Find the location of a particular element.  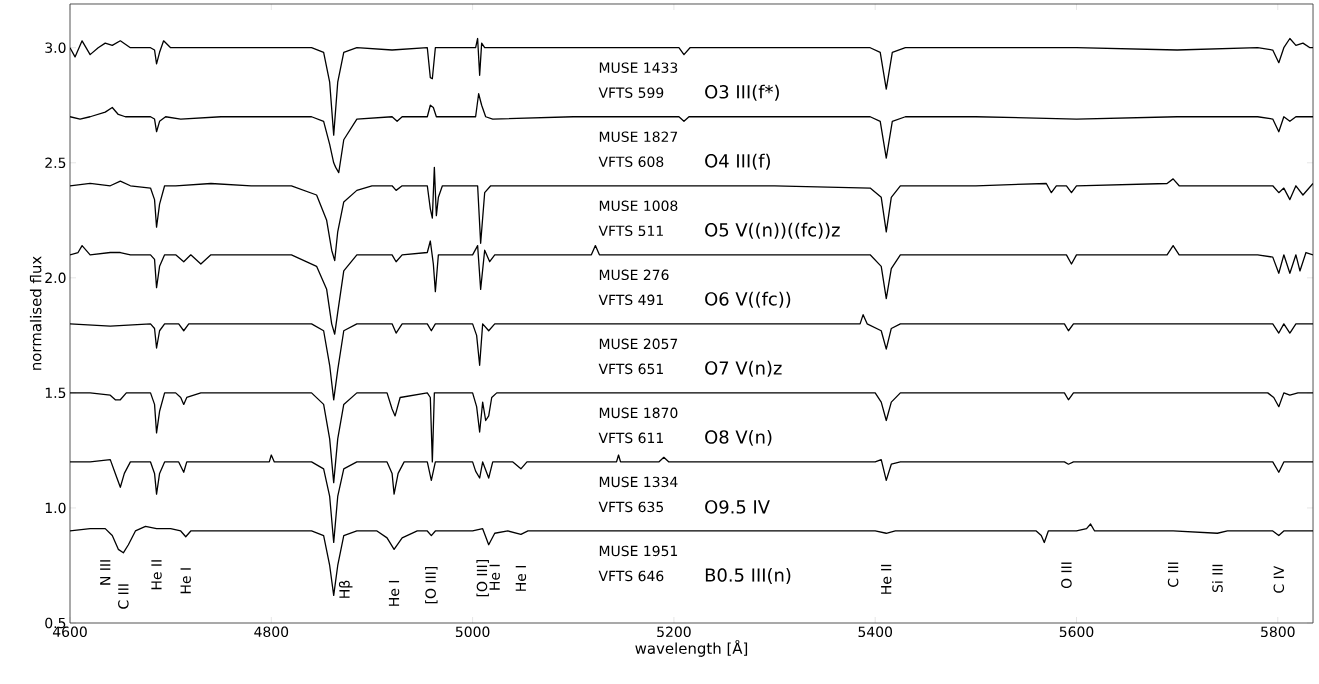

annotation: VFTS 608 is located at coordinates (631, 162).